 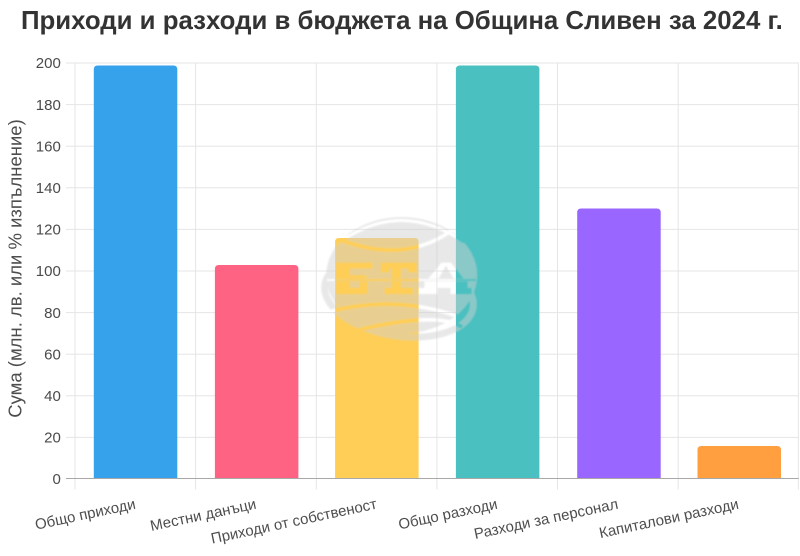 What do you see at coordinates (52, 354) in the screenshot?
I see `svg-text: 60` at bounding box center [52, 354].